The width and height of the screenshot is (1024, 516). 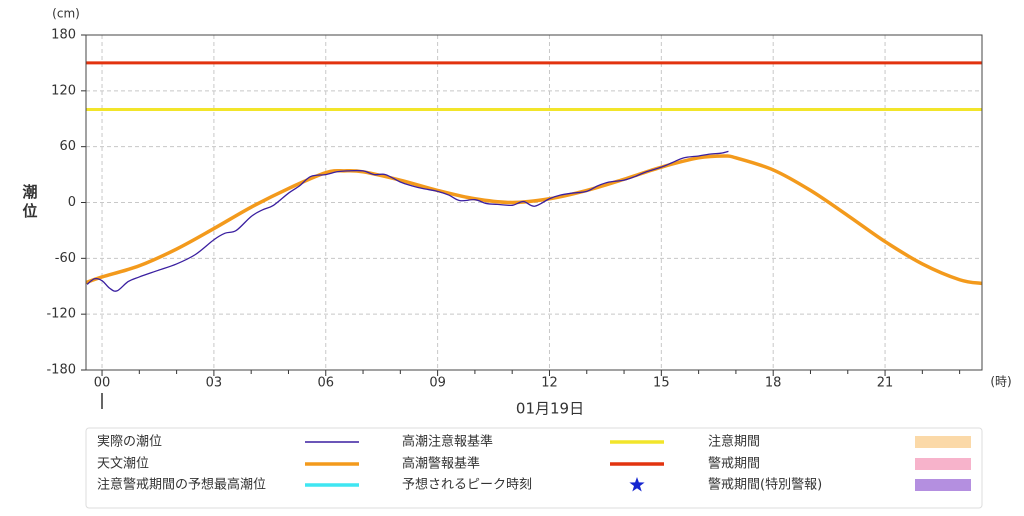 I want to click on x-tick-label: 21, so click(x=885, y=383).